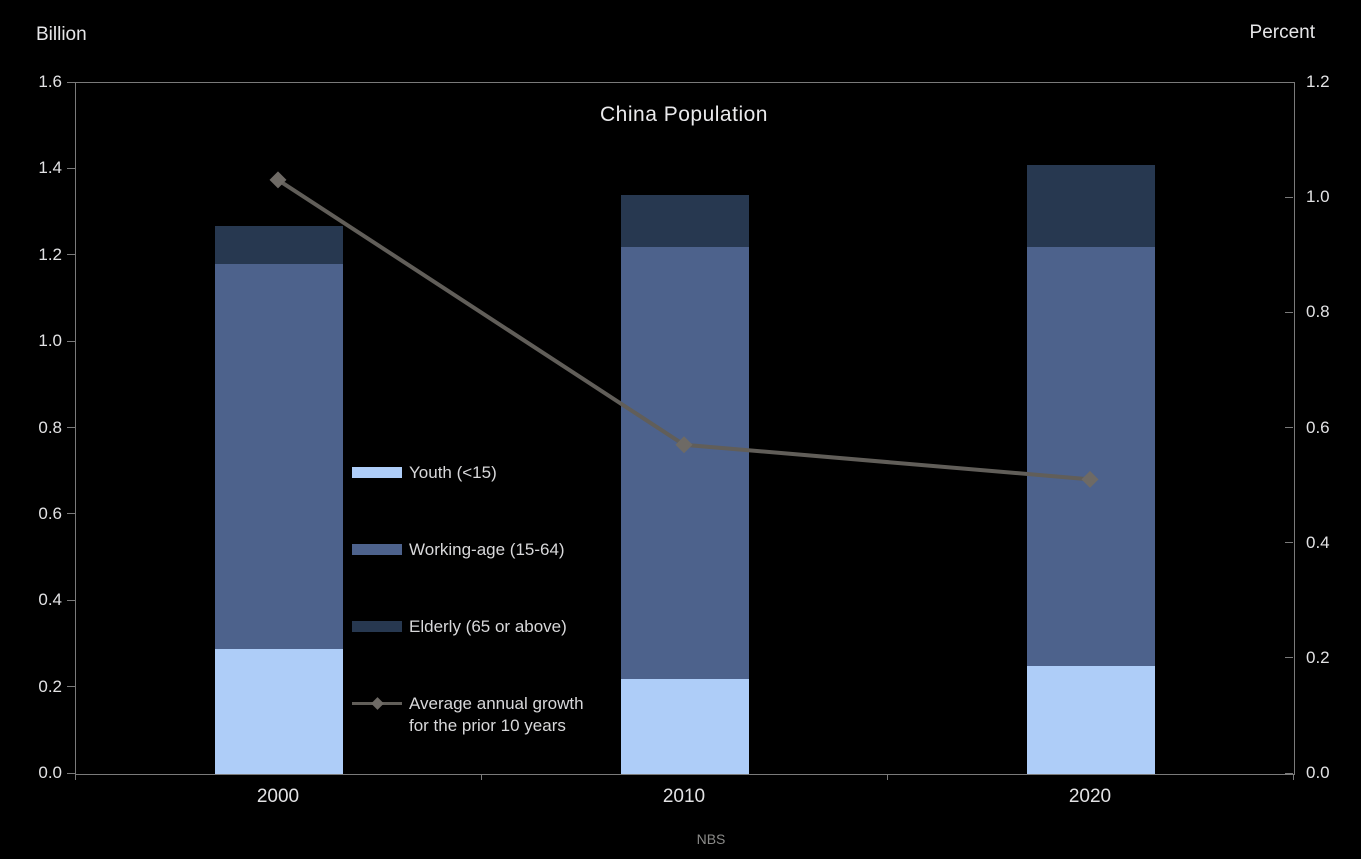 Image resolution: width=1361 pixels, height=859 pixels. What do you see at coordinates (1318, 772) in the screenshot?
I see `right-axis-tick-label: 0.0` at bounding box center [1318, 772].